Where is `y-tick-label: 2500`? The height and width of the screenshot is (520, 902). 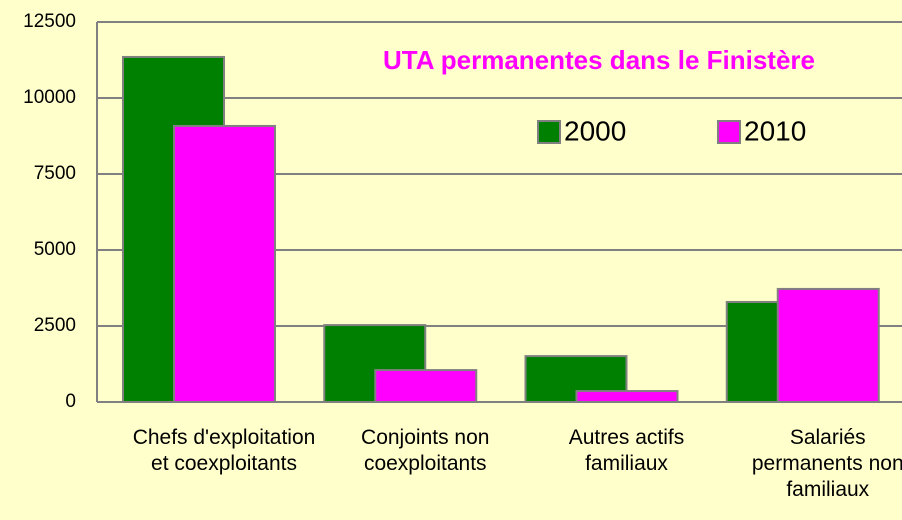 y-tick-label: 2500 is located at coordinates (55, 325).